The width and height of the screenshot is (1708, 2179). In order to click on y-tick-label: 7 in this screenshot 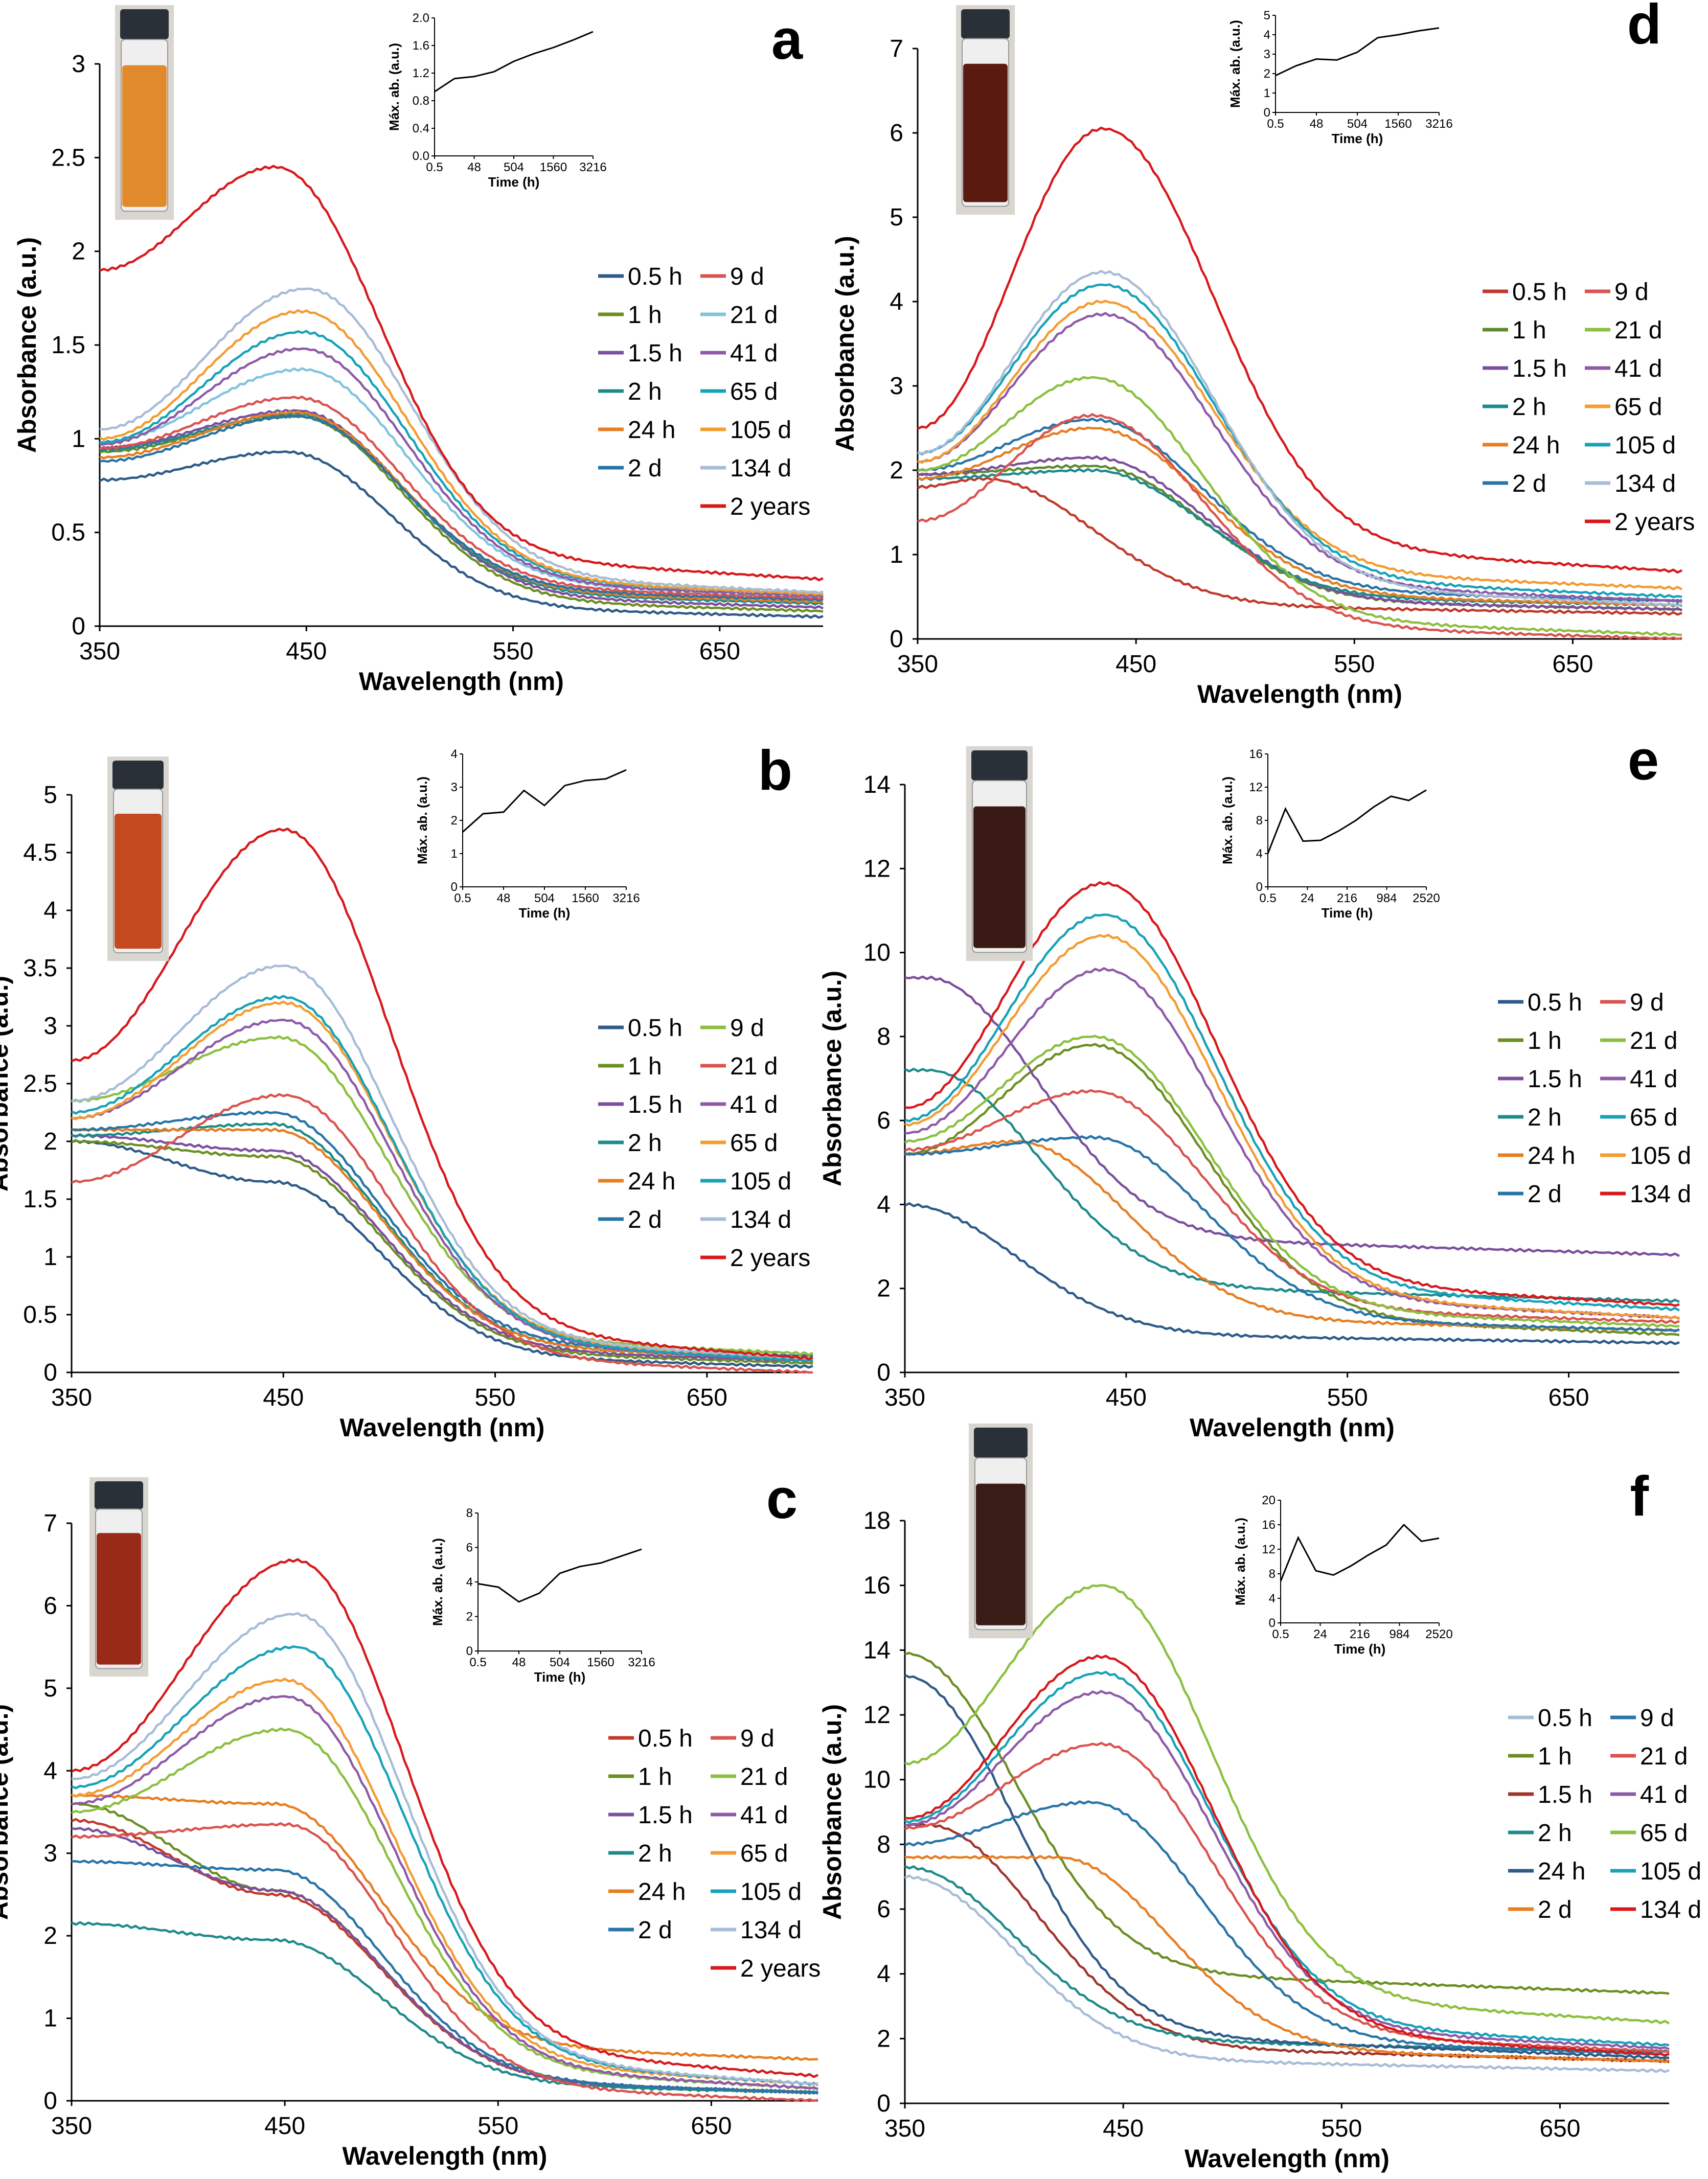, I will do `click(896, 48)`.